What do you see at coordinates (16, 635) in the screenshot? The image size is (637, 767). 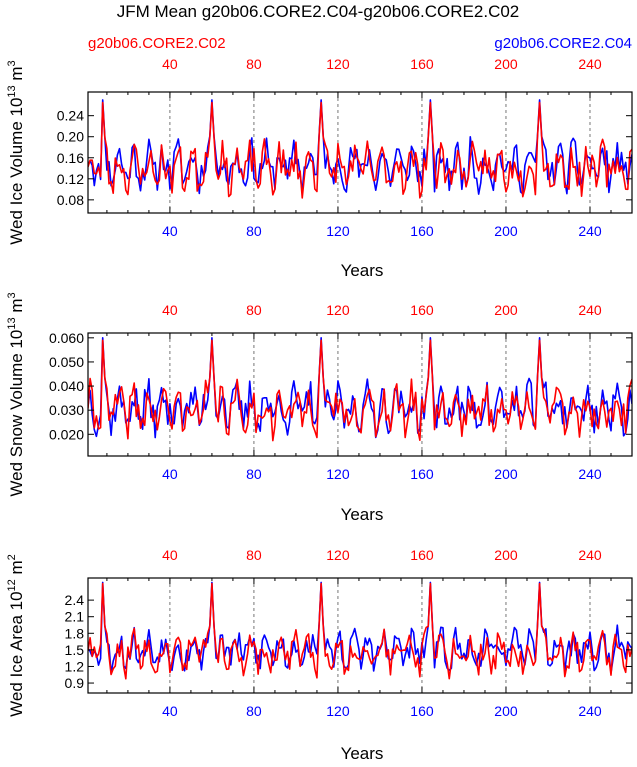 I see `y-axis-title: Wed Ice Area 1012 m2` at bounding box center [16, 635].